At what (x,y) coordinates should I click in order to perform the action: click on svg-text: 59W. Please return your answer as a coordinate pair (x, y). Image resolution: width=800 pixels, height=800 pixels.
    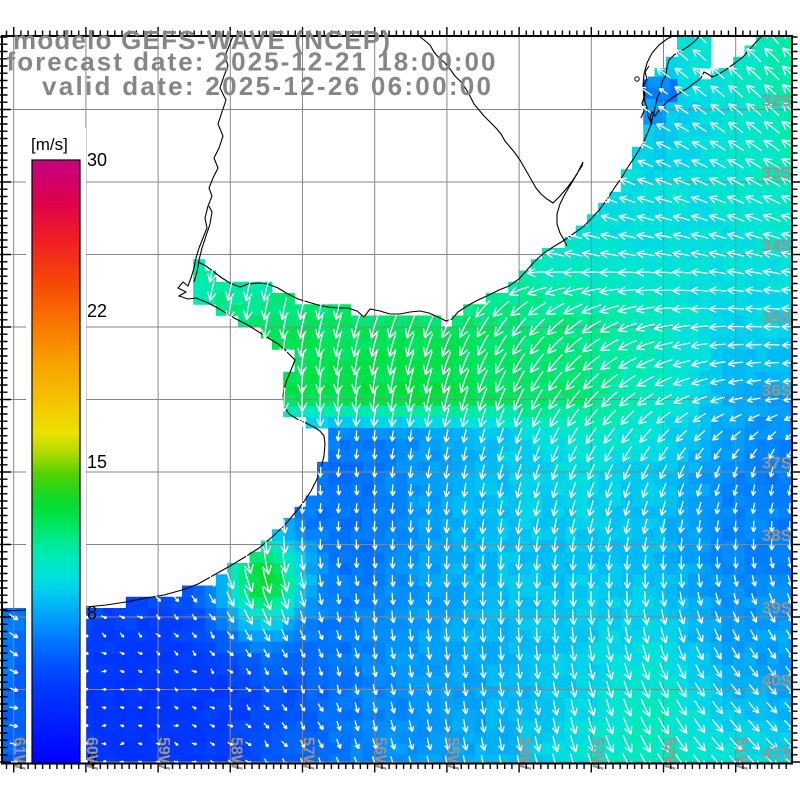
    Looking at the image, I should click on (163, 754).